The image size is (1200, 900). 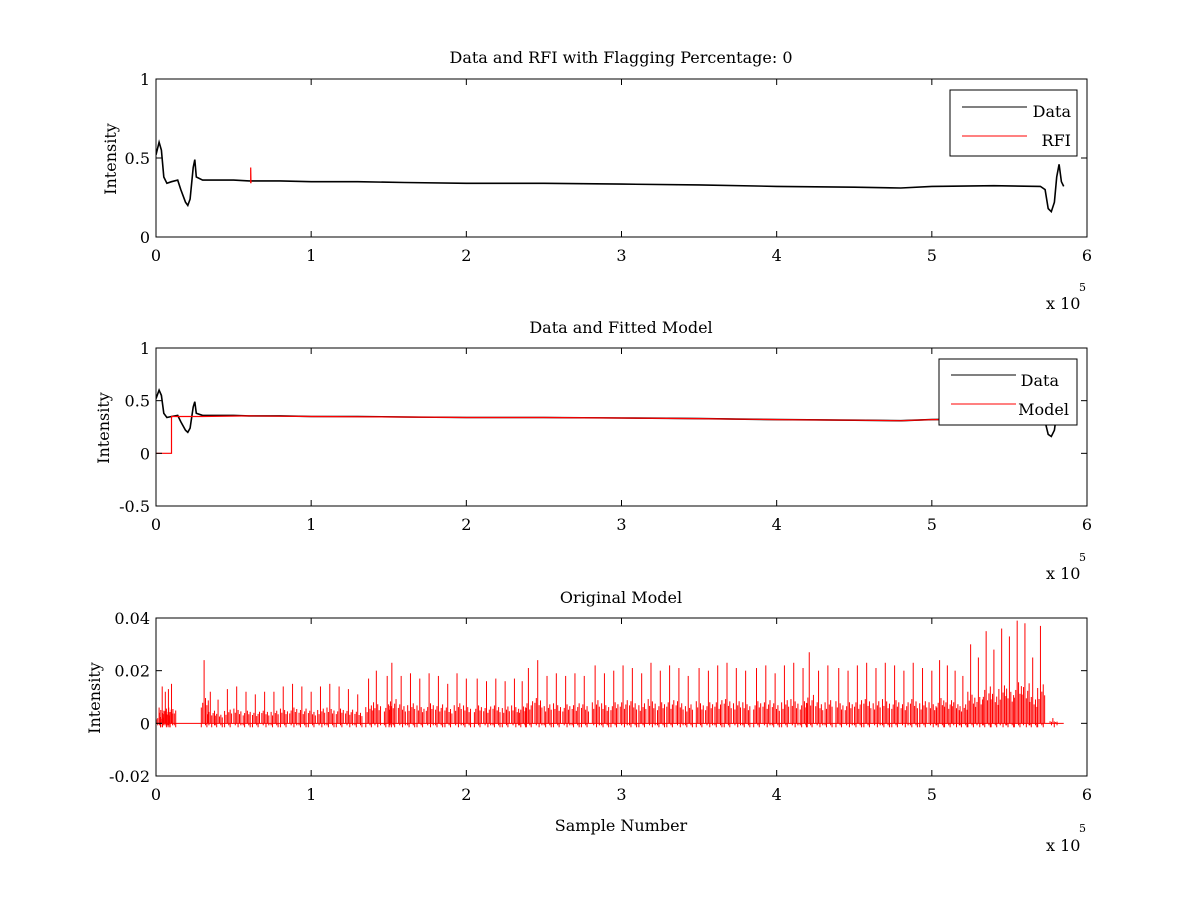 I want to click on panel-title: Original Model, so click(x=621, y=597).